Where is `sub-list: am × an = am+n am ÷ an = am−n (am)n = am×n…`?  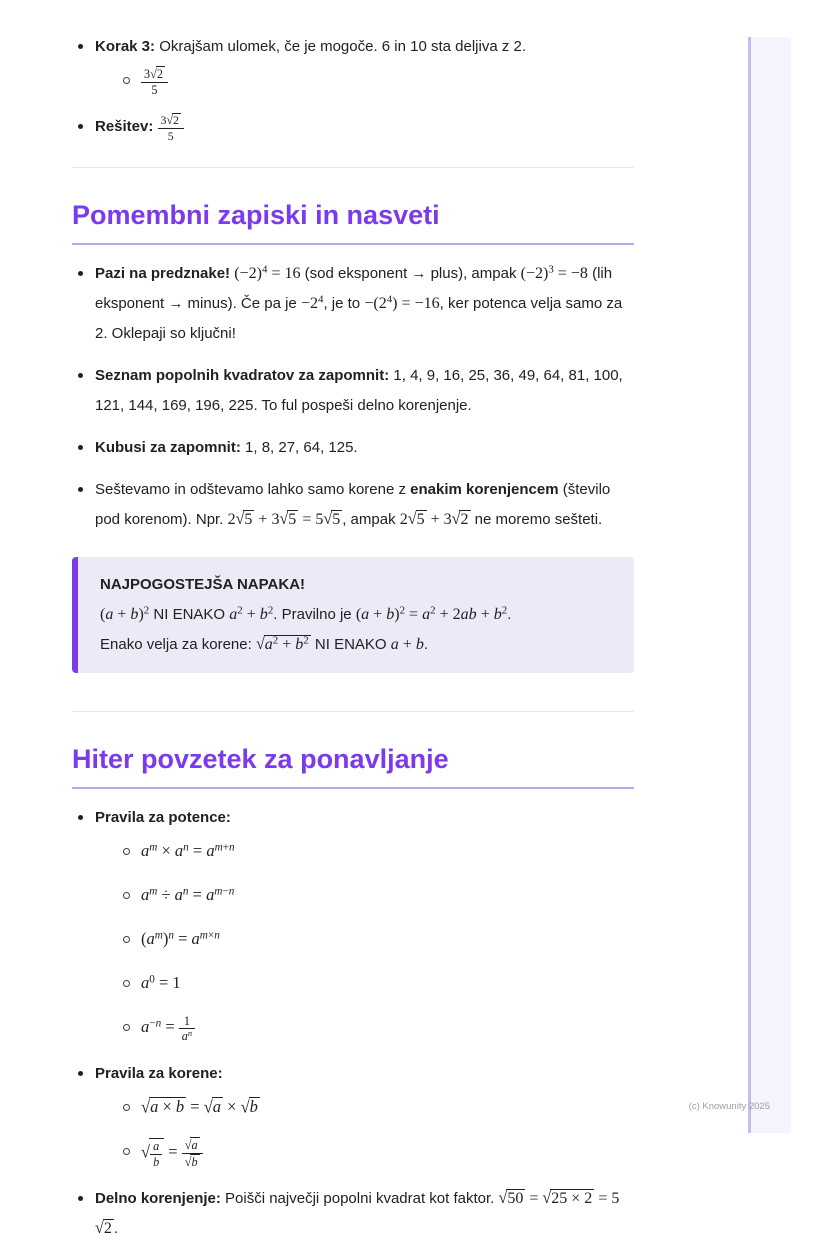
sub-list: am × an = am+n am ÷ an = am−n (am)n = am×n… is located at coordinates (376, 940).